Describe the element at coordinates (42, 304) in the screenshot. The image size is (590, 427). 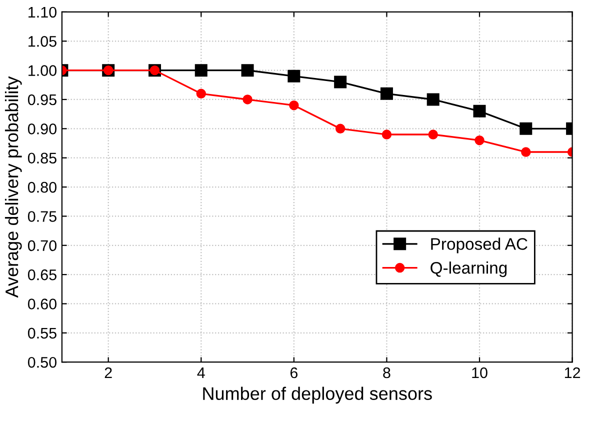
I see `y-tick-label: 0.60` at that location.